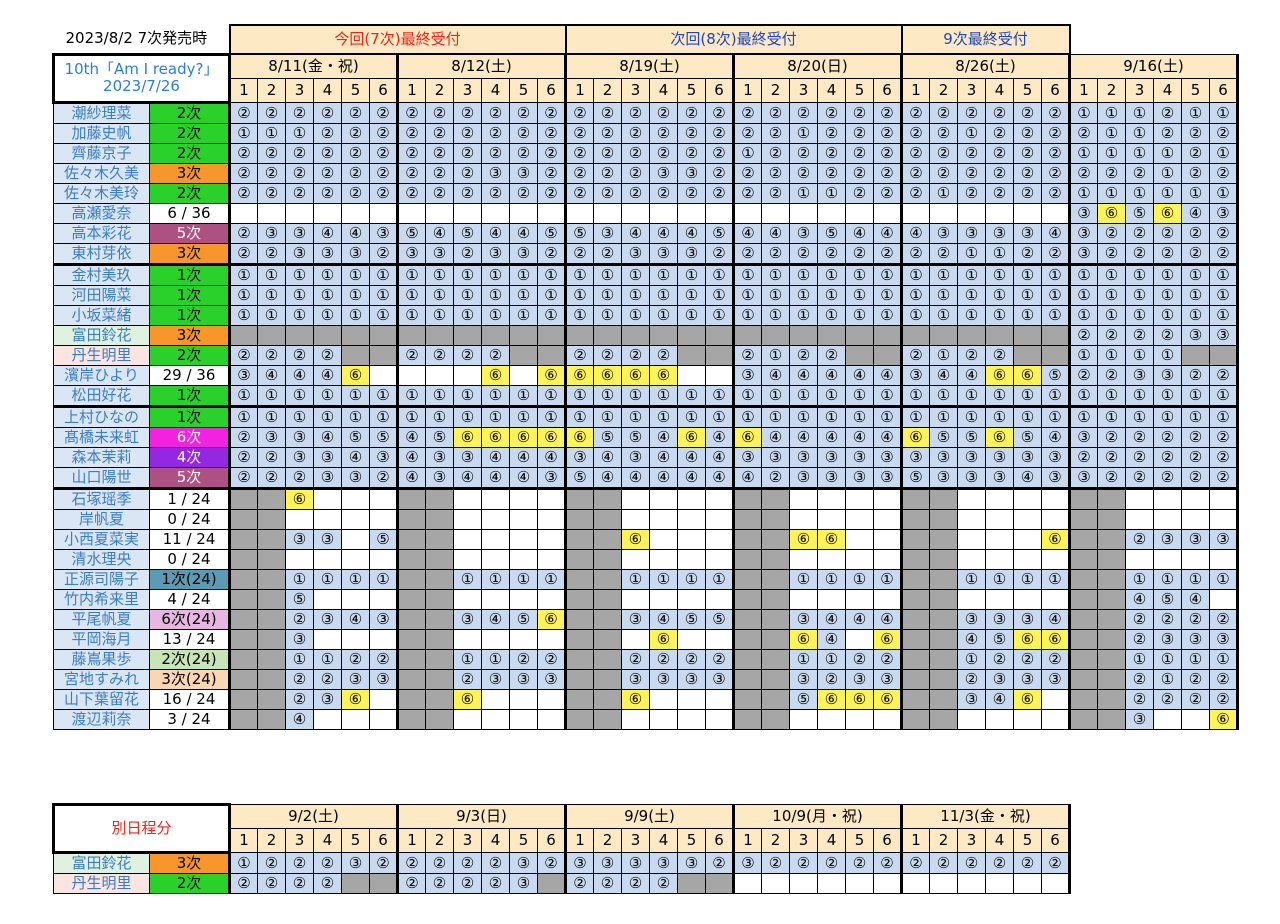 Image resolution: width=1280 pixels, height=924 pixels. I want to click on part-number: 3, so click(803, 90).